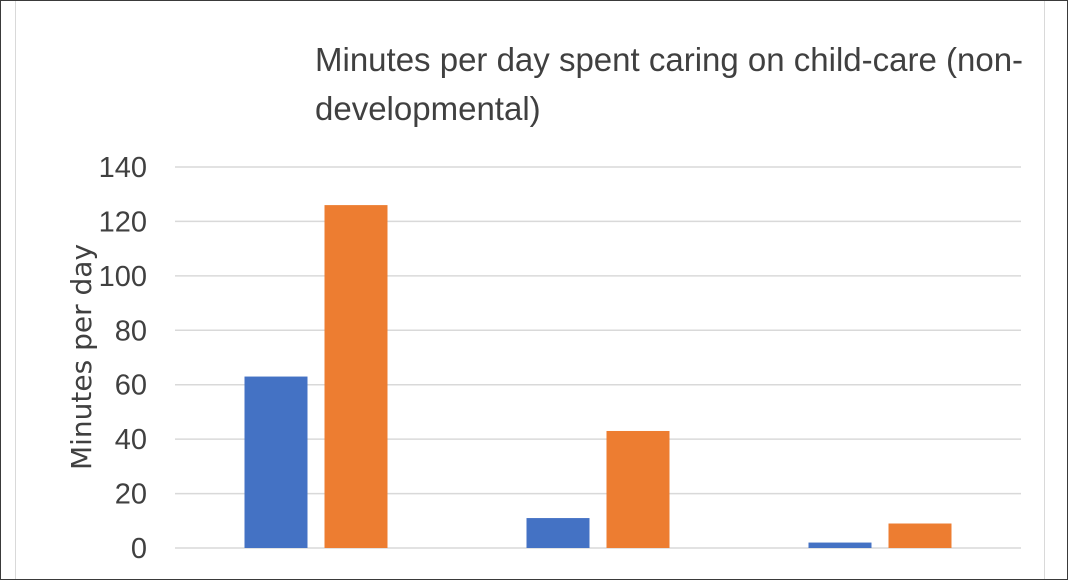 The image size is (1068, 580). I want to click on y-tick-label: 20, so click(131, 495).